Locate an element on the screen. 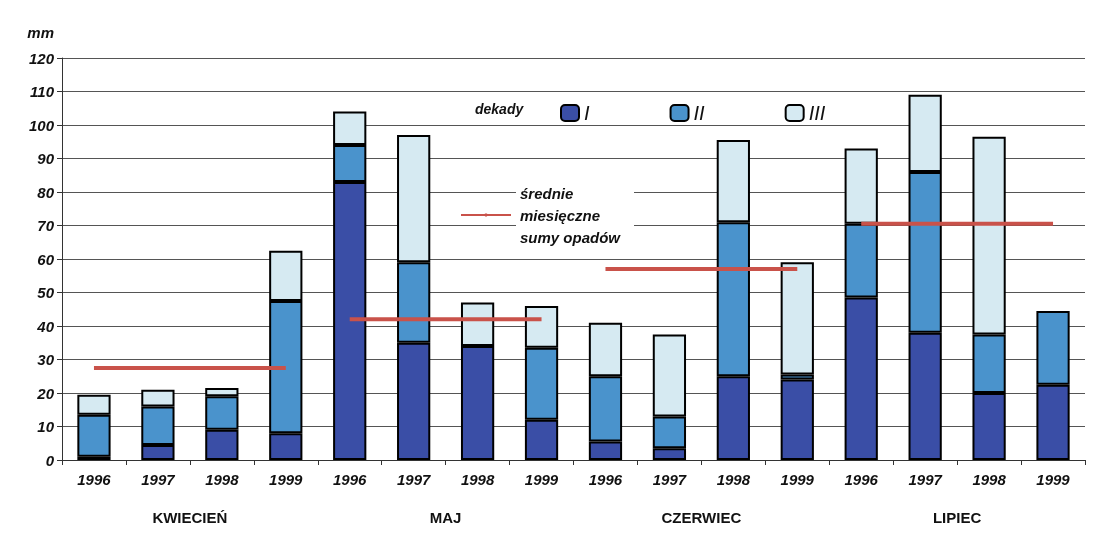 The image size is (1093, 537). y-tick-label: 50 is located at coordinates (46, 292).